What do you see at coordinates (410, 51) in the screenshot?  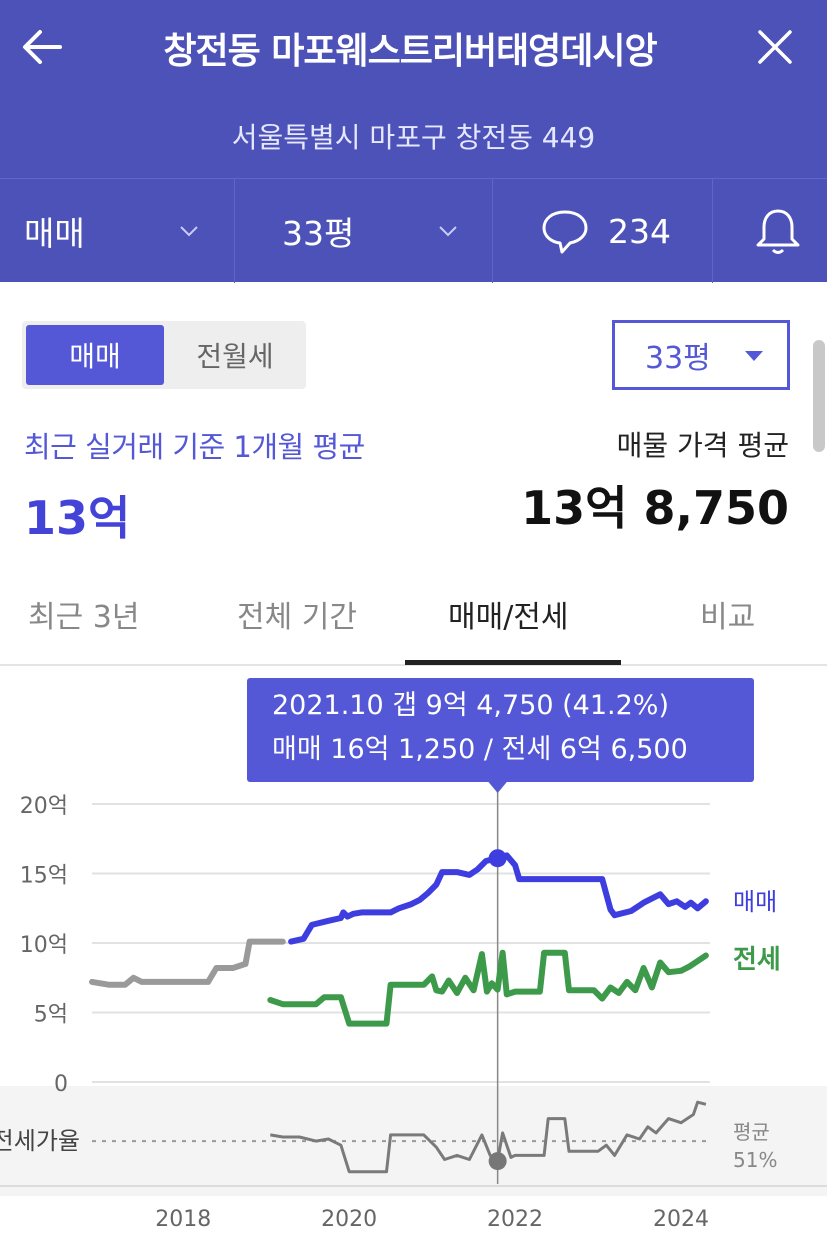 I see `page-title: 창전동 마포웨스트리버태영데시앙` at bounding box center [410, 51].